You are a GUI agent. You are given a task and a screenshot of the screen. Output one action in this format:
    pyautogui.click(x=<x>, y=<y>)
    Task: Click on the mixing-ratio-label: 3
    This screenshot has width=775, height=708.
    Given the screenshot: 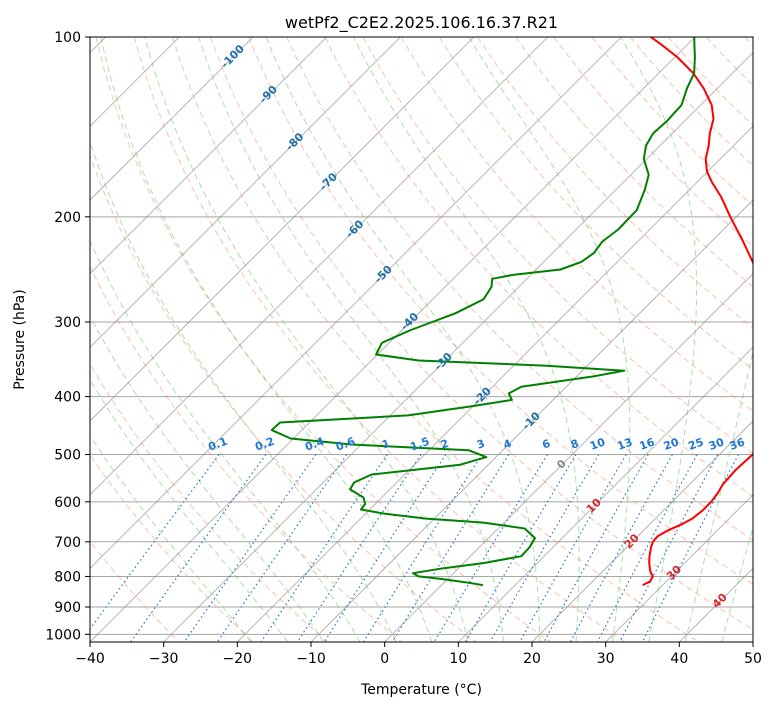 What is the action you would take?
    pyautogui.click(x=481, y=444)
    